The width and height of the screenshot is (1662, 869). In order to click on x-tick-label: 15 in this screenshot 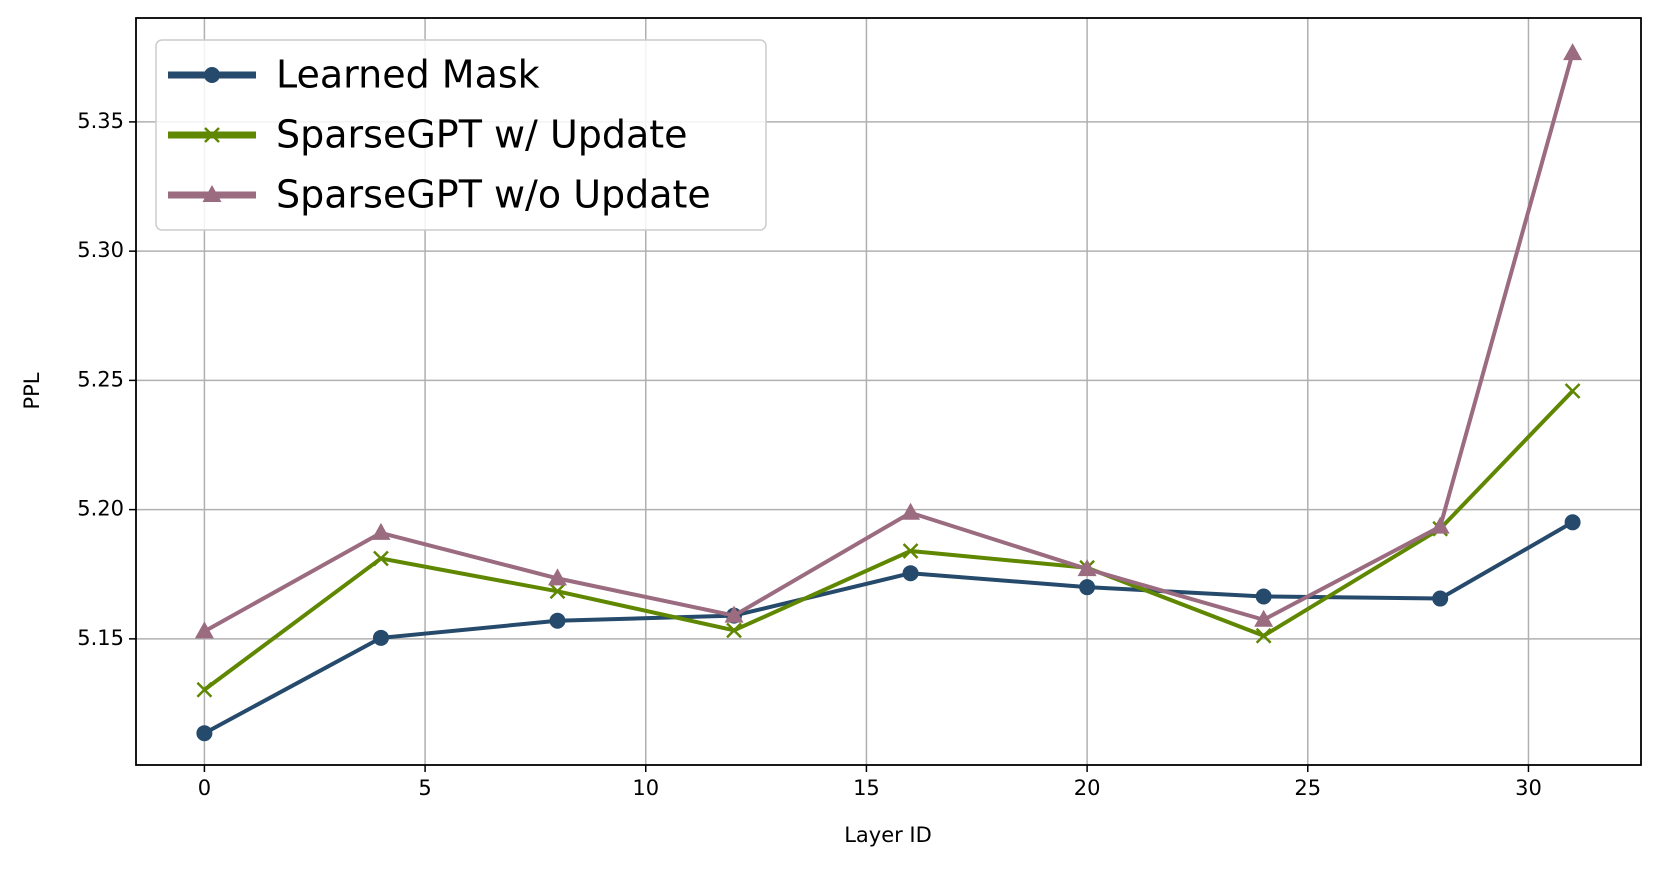, I will do `click(866, 788)`.